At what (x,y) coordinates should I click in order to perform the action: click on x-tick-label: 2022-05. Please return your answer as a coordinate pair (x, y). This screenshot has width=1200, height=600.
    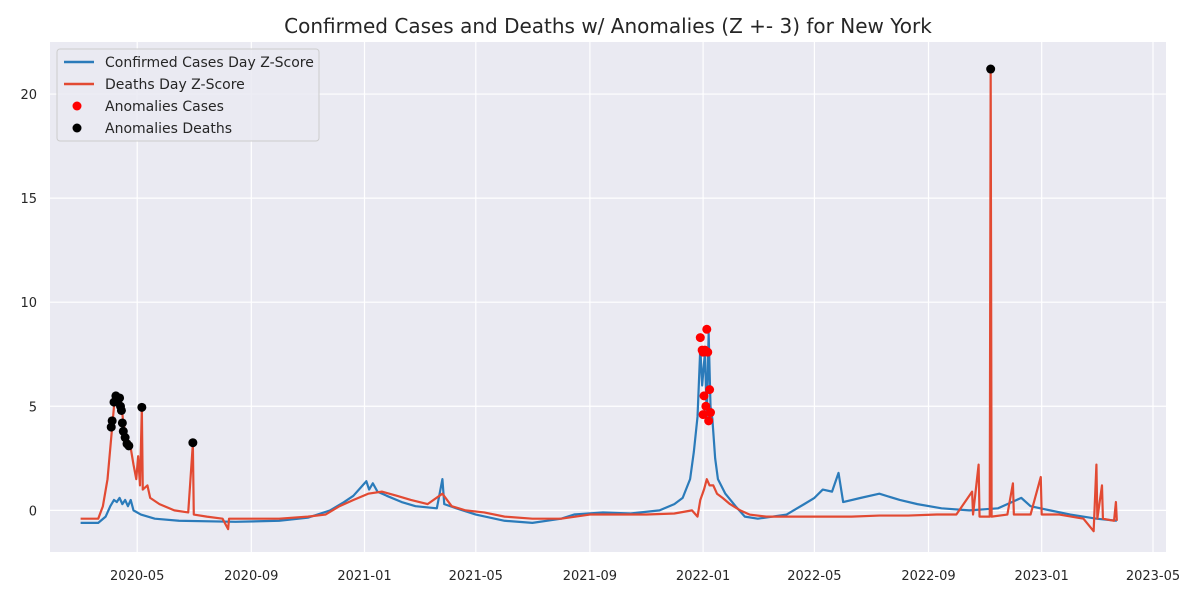
    Looking at the image, I should click on (814, 576).